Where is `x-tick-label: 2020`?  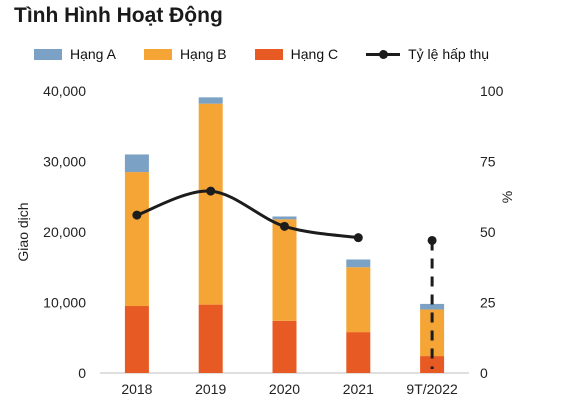
x-tick-label: 2020 is located at coordinates (284, 389).